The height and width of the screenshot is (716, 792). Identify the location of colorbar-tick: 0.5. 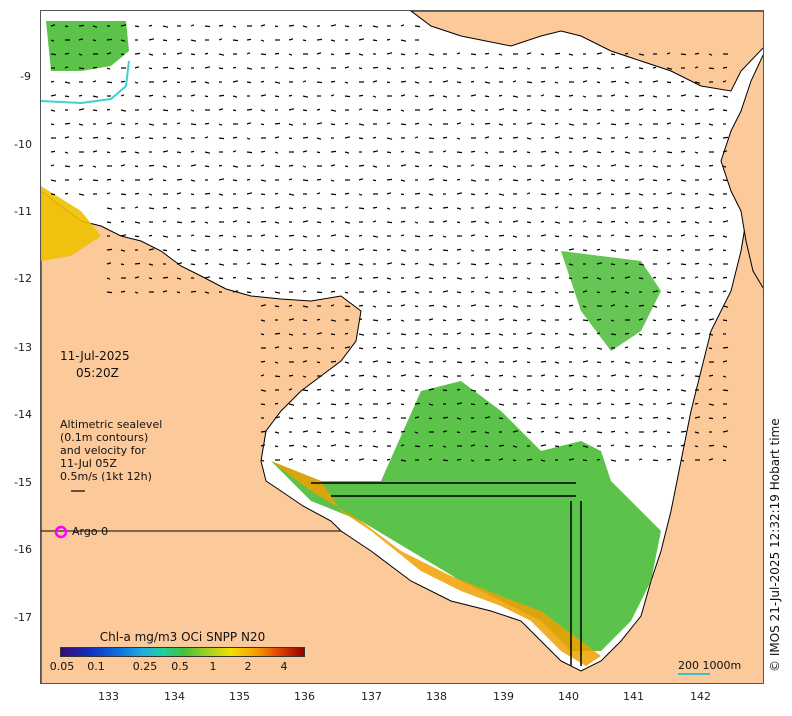
(180, 666).